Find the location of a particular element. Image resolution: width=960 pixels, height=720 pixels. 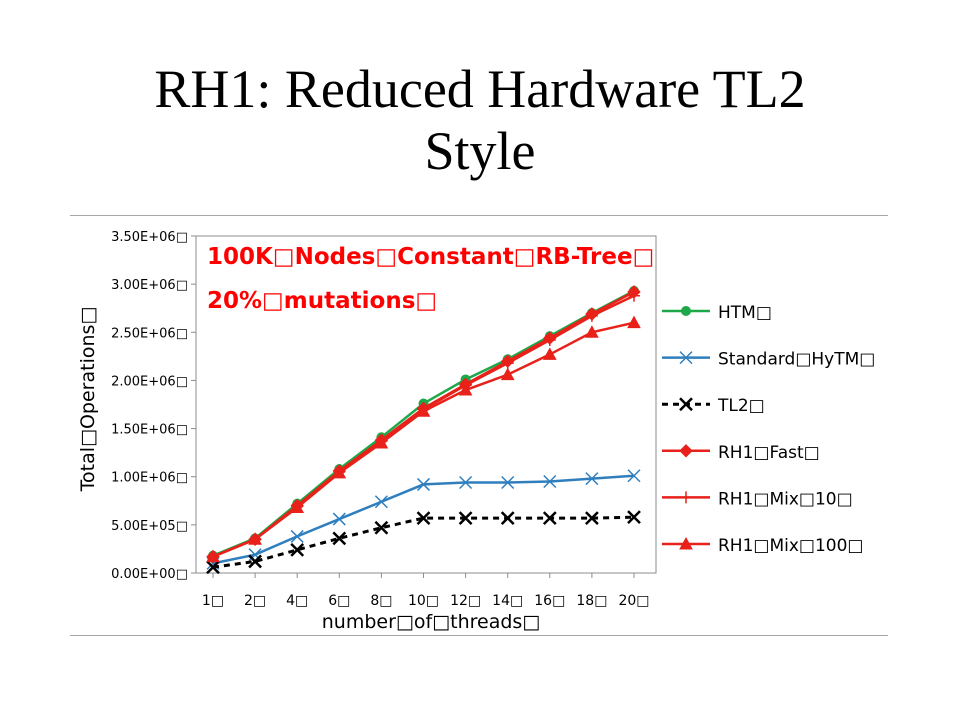

x-tick-label: 1□ is located at coordinates (213, 601).